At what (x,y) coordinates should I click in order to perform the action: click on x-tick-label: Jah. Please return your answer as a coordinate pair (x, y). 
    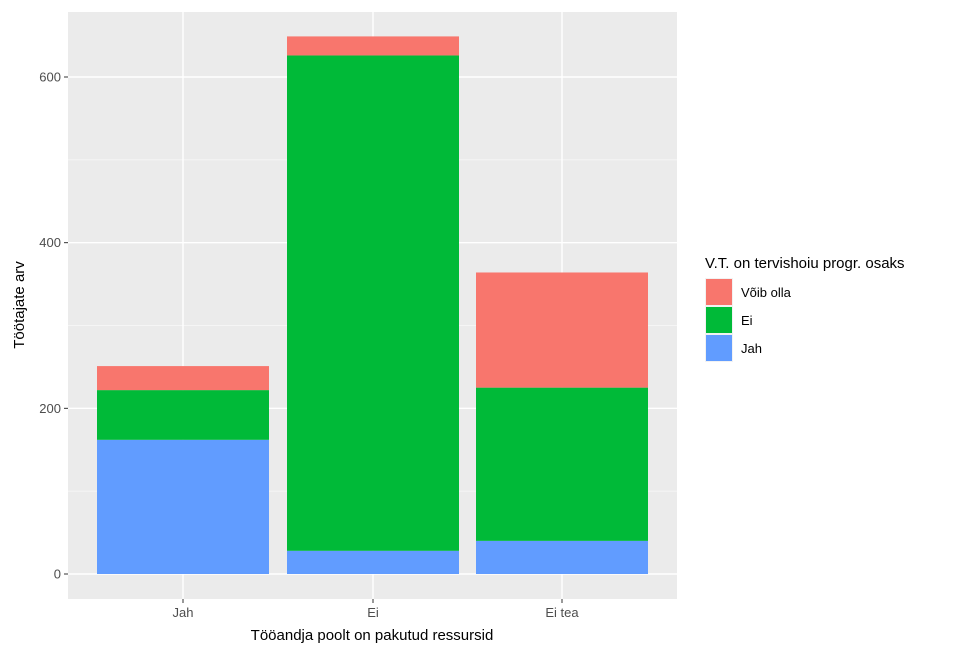
    Looking at the image, I should click on (183, 612).